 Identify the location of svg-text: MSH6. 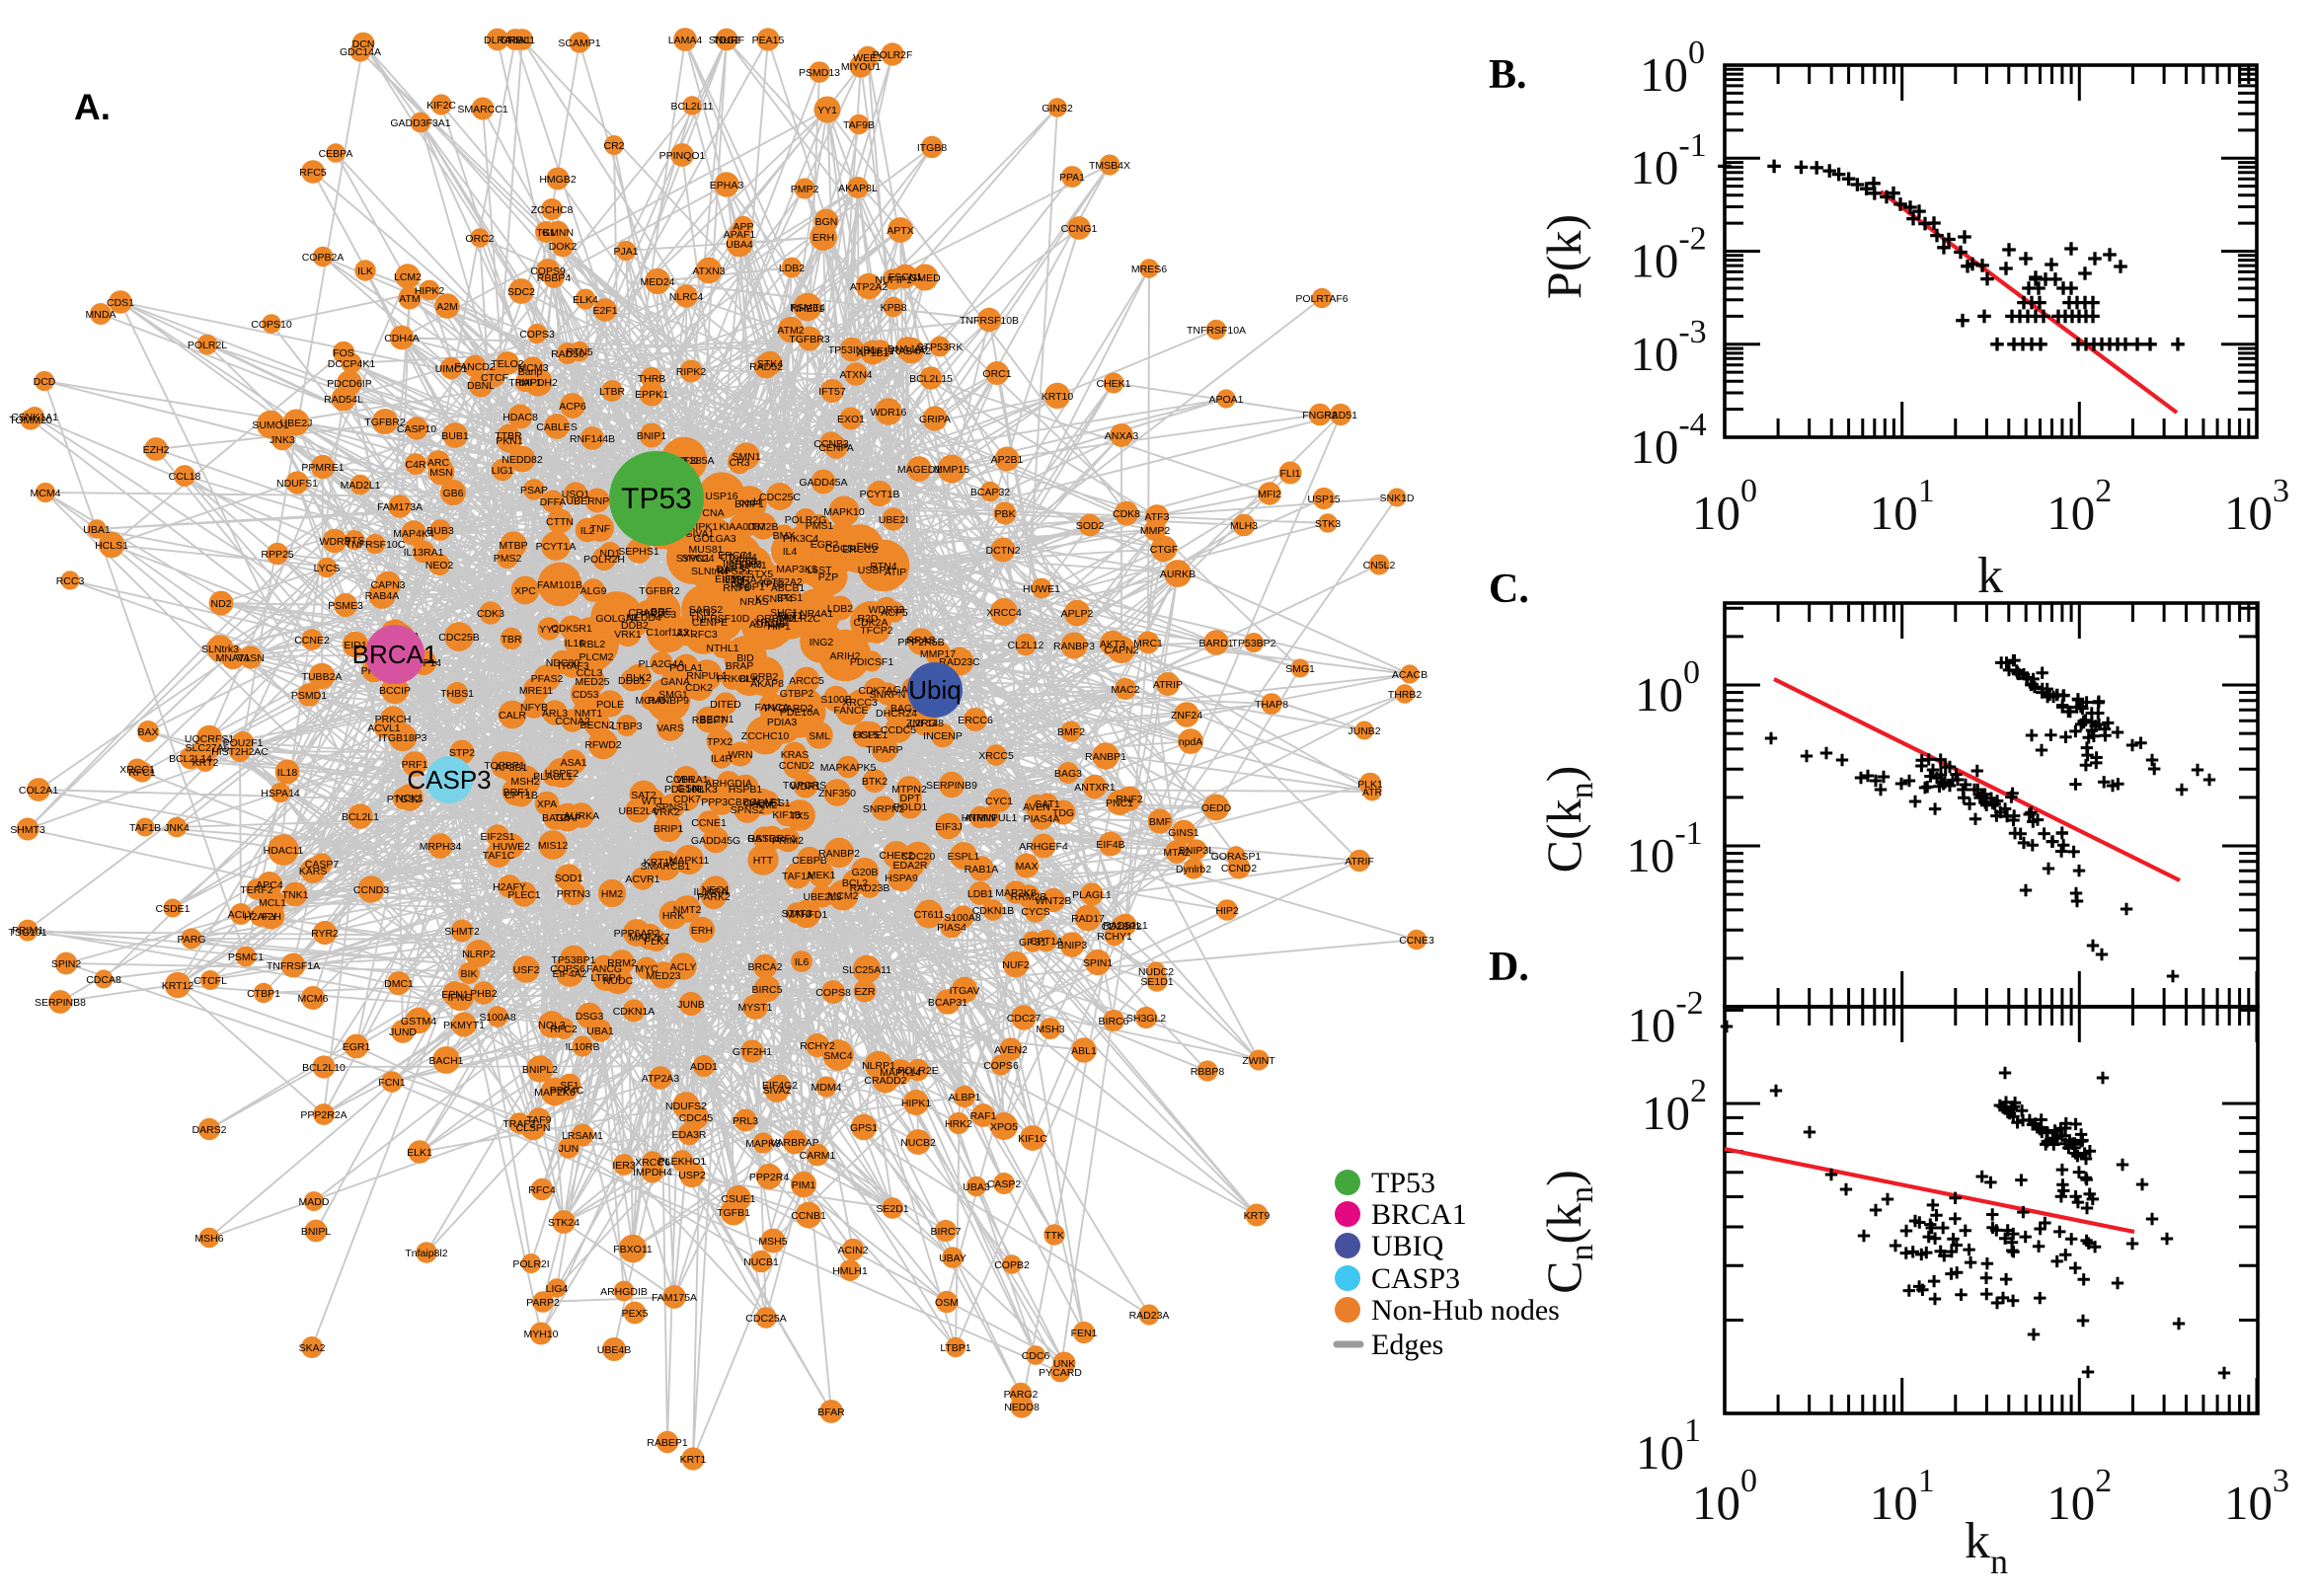
(208, 1239).